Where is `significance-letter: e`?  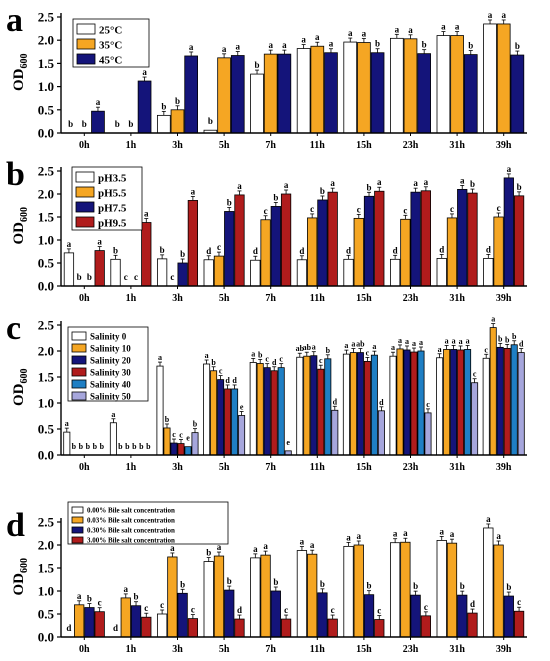 significance-letter: e is located at coordinates (242, 406).